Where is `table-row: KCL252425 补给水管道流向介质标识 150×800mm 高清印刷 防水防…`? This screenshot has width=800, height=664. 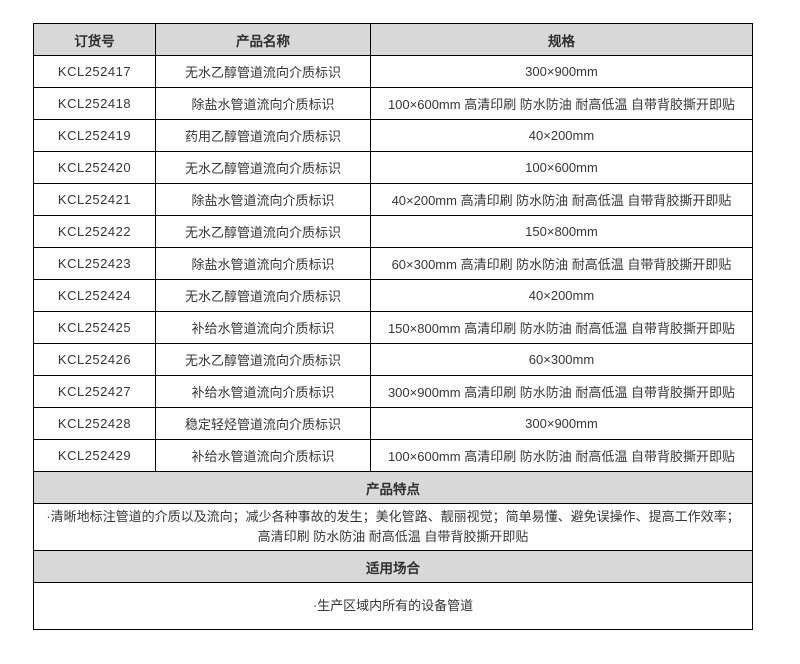 table-row: KCL252425 补给水管道流向介质标识 150×800mm 高清印刷 防水防… is located at coordinates (393, 327).